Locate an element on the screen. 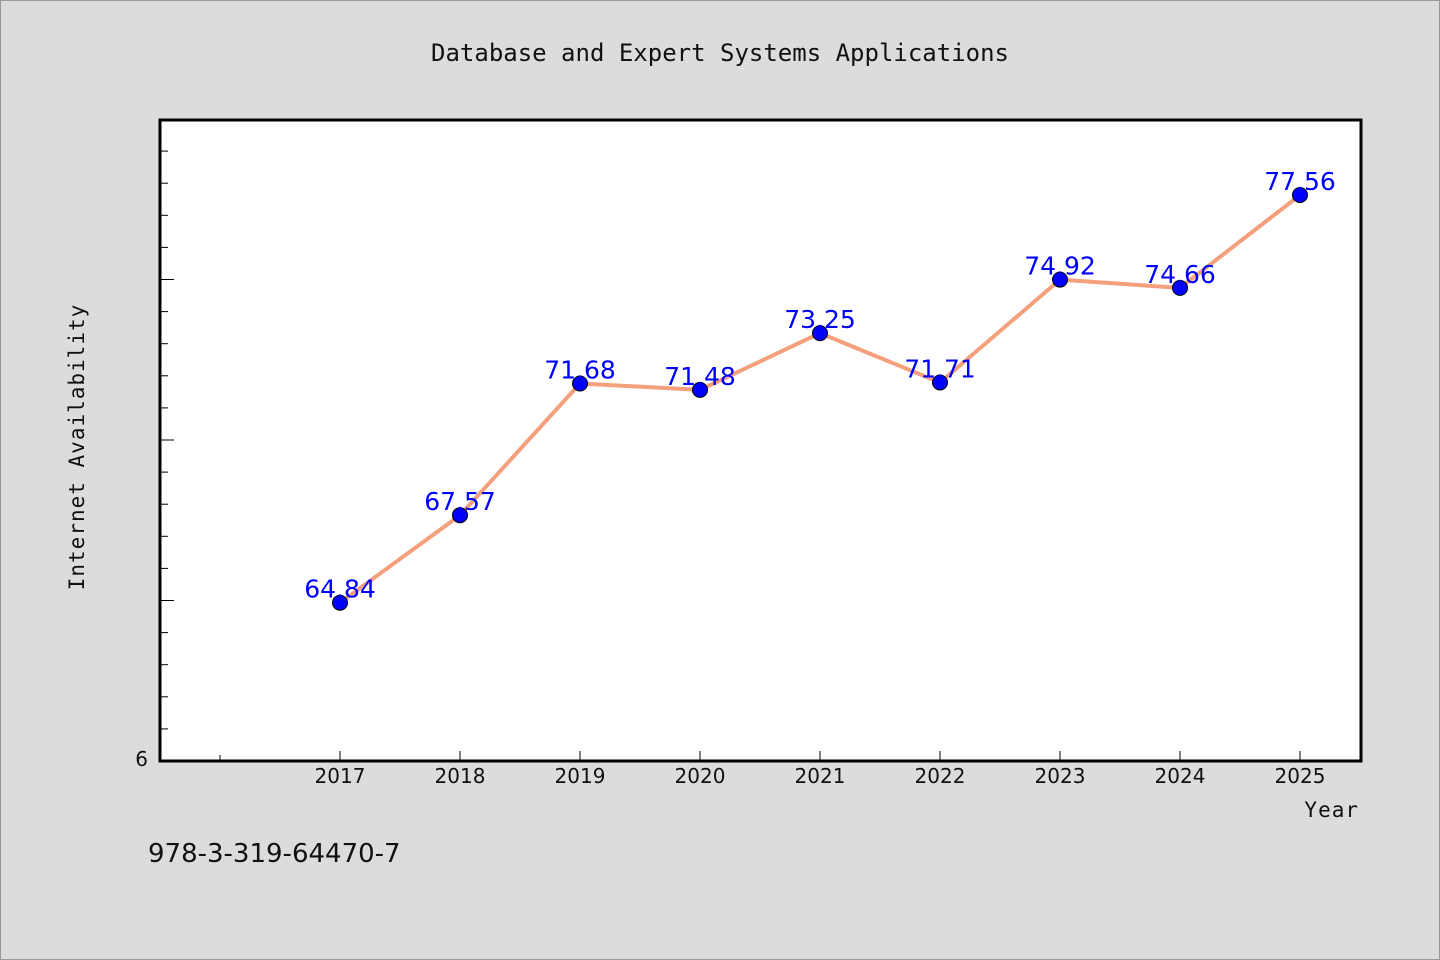 The width and height of the screenshot is (1440, 960). data-label: 77.56 is located at coordinates (1300, 181).